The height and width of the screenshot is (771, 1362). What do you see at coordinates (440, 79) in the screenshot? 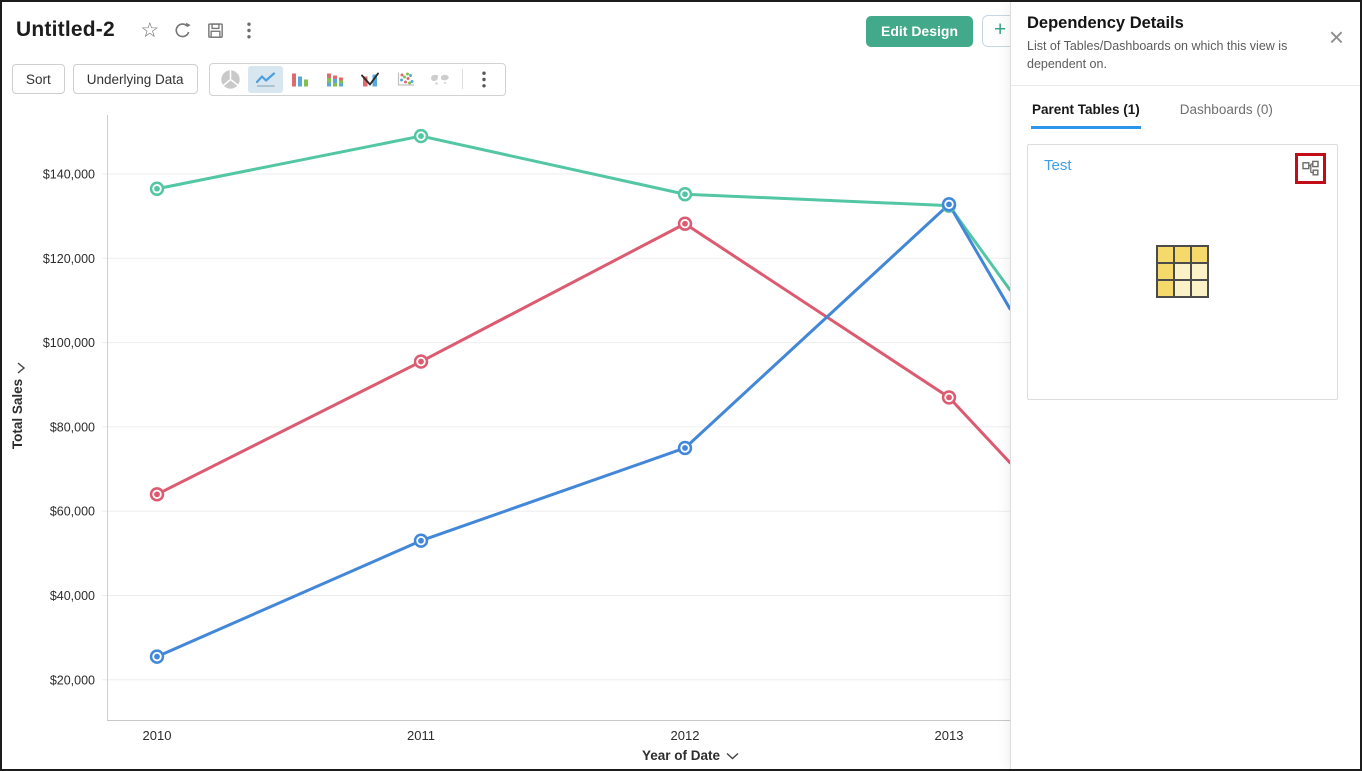
I see `map-chart-icon` at bounding box center [440, 79].